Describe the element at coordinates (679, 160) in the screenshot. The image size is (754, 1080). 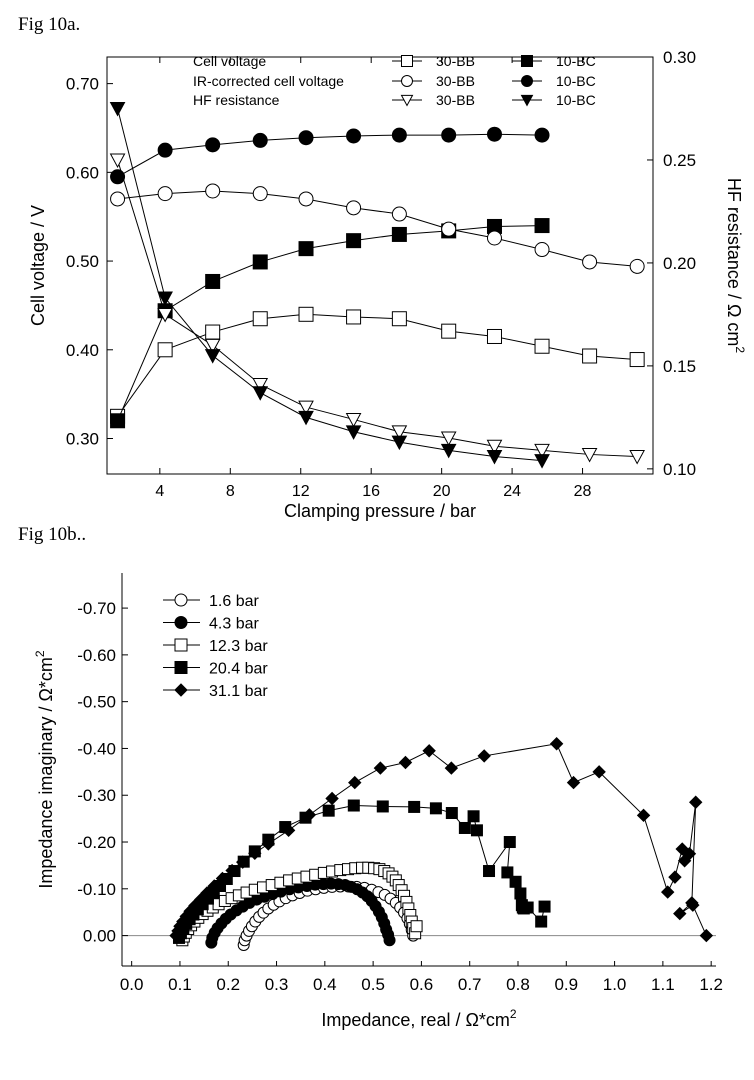
I see `y2-tick-label: 0.25` at that location.